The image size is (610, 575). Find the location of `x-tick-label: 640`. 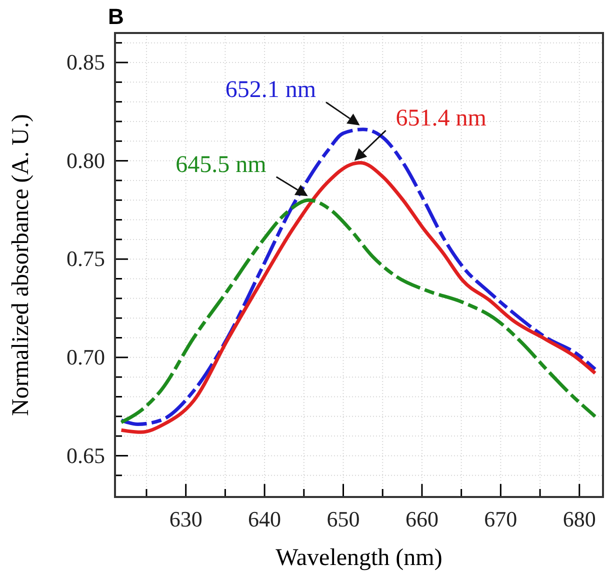

x-tick-label: 640 is located at coordinates (265, 519).